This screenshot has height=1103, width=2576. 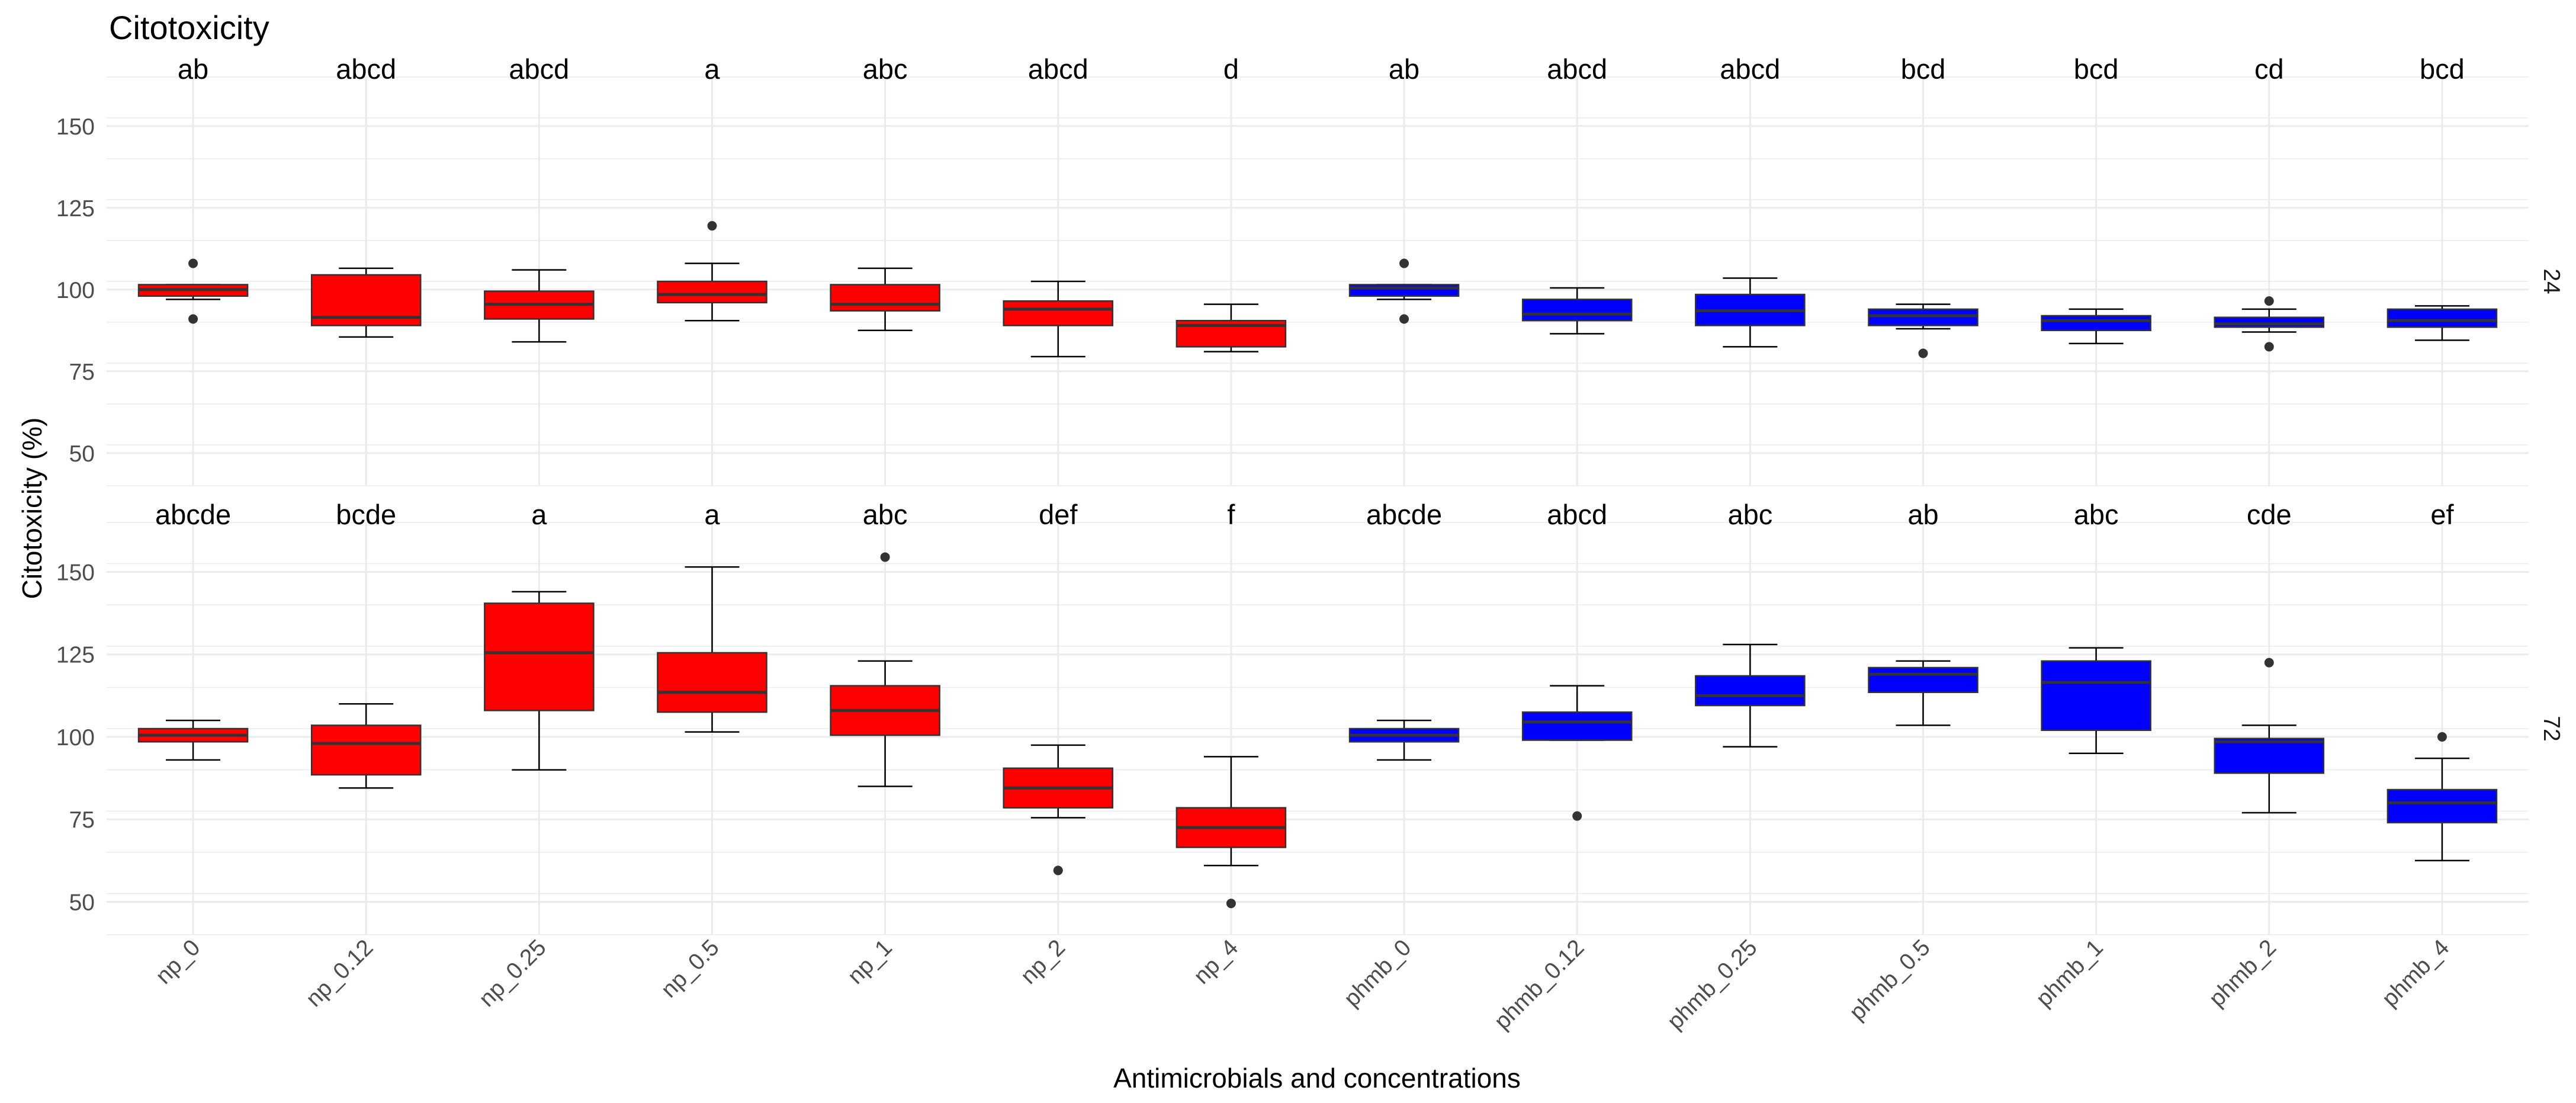 I want to click on y-axis-title: Citotoxicity (%), so click(x=32, y=509).